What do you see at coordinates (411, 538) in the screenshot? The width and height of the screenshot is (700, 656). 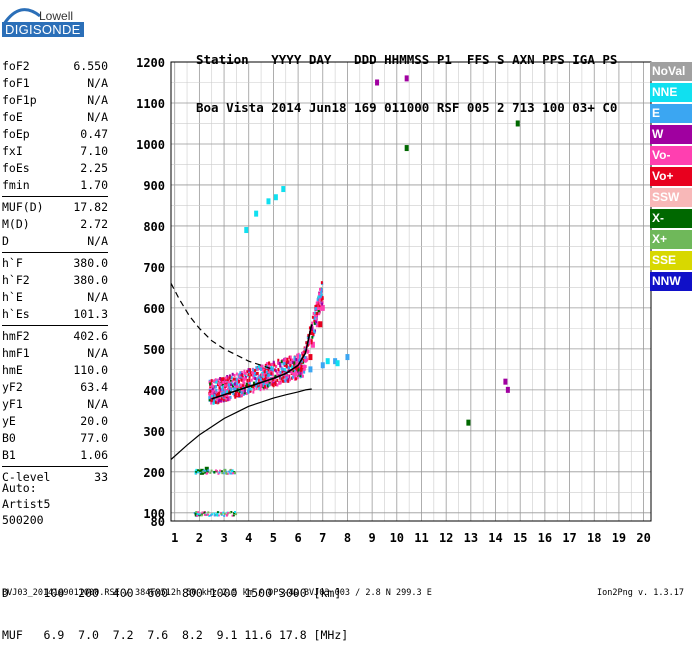 I see `x-tick-labels: 1 2 3 4 5 6 7 8 9 10 11 12 13 14 15 16 17 18 19 20` at bounding box center [411, 538].